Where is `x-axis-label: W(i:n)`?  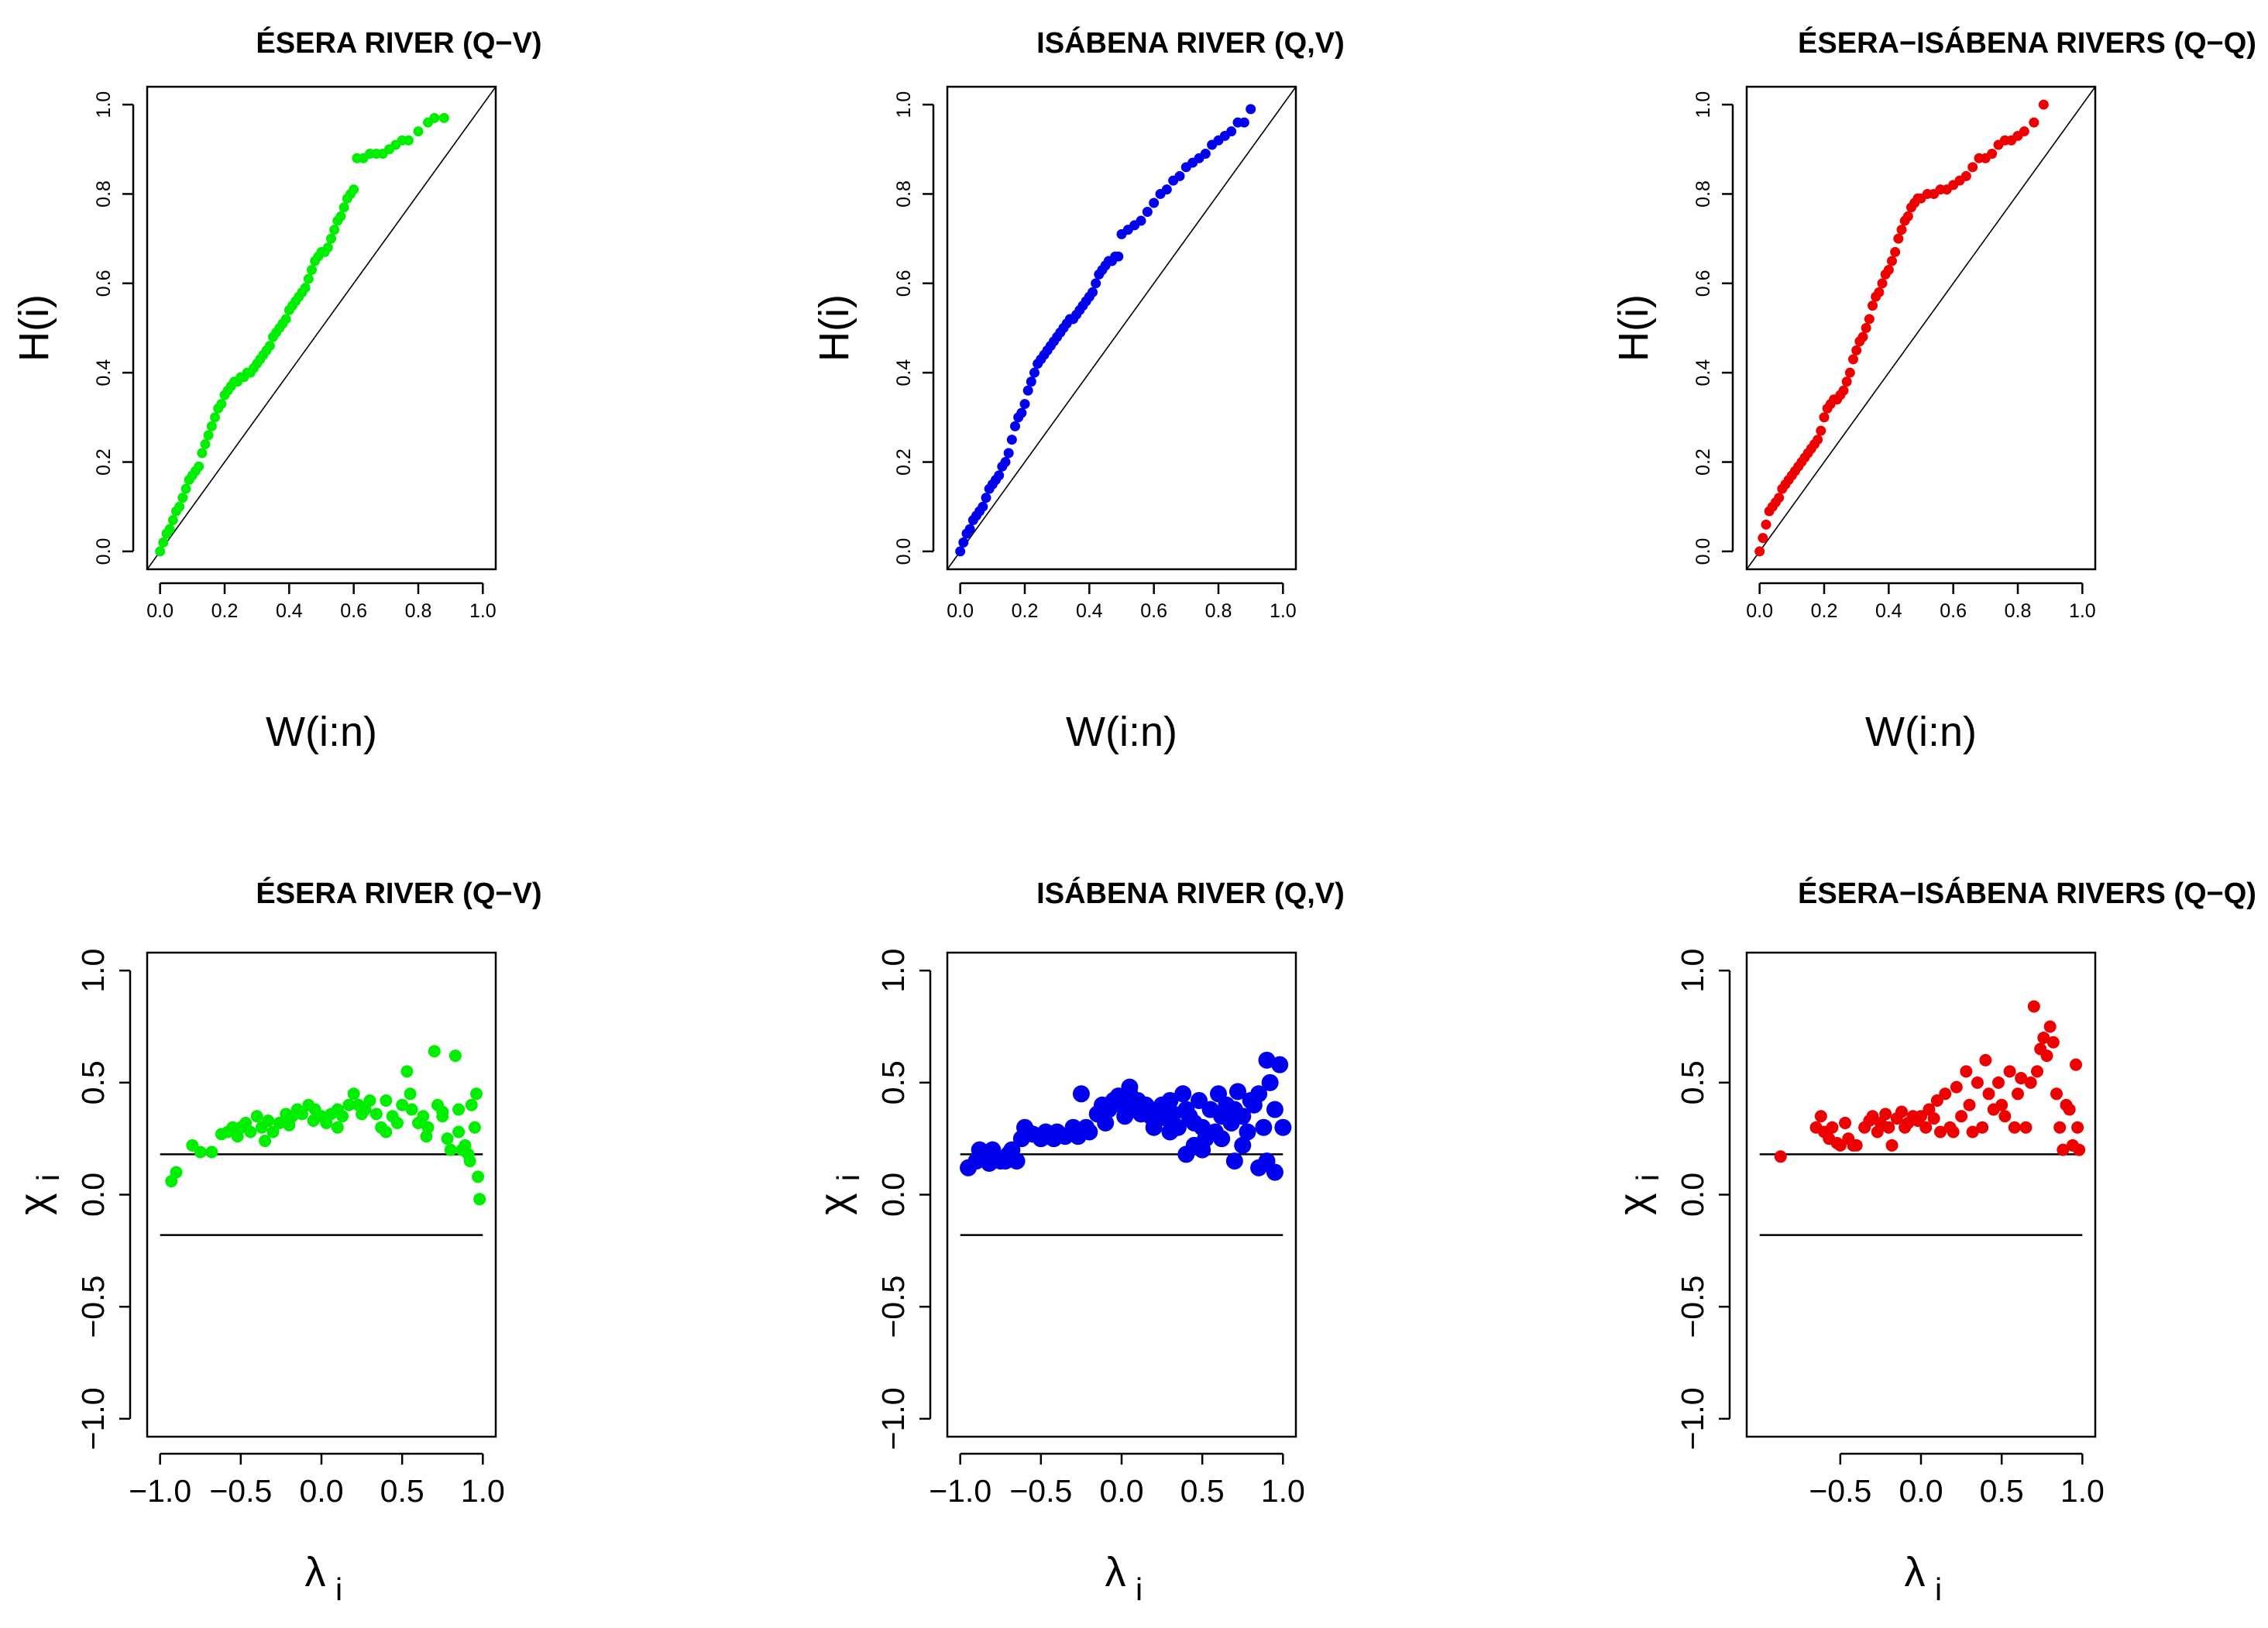
x-axis-label: W(i:n) is located at coordinates (1121, 732).